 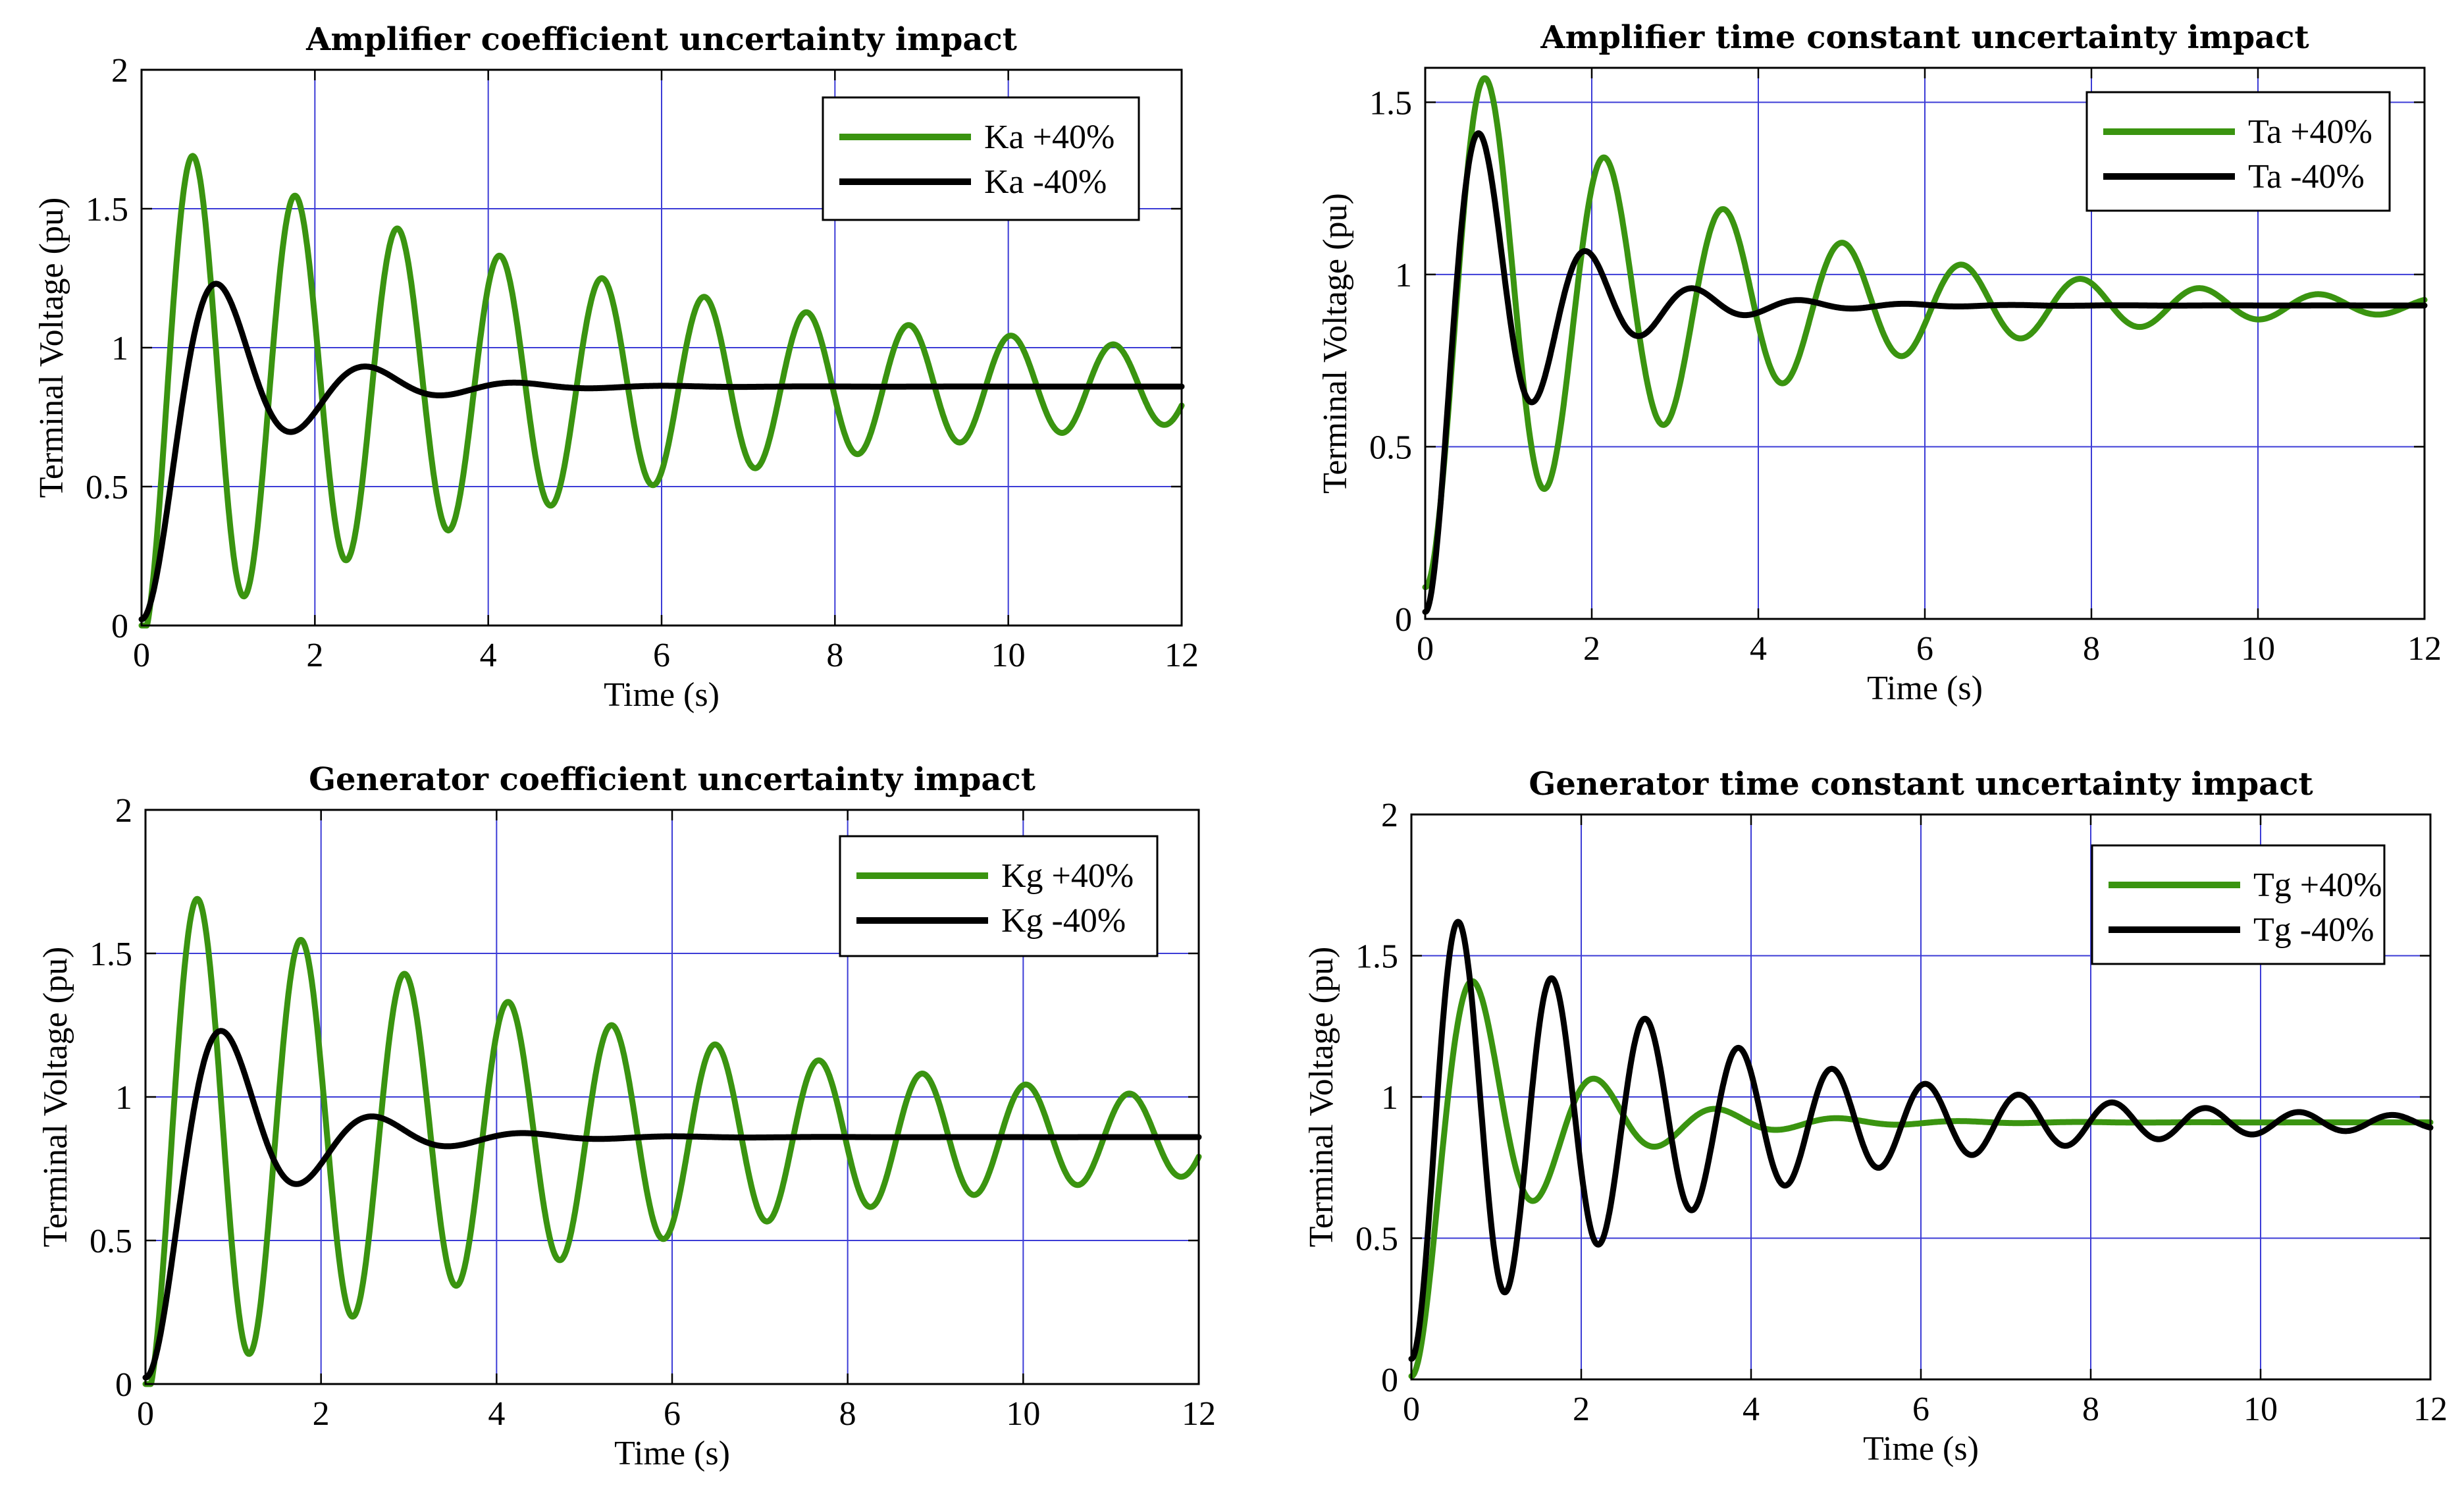 What do you see at coordinates (672, 779) in the screenshot?
I see `chart-title: Generator coefficient uncertainty impact` at bounding box center [672, 779].